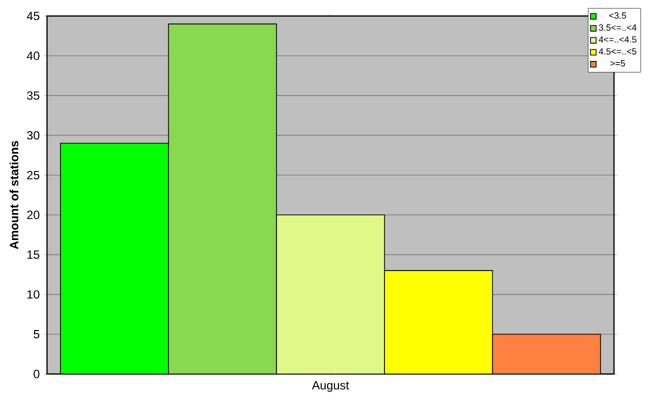  Describe the element at coordinates (33, 175) in the screenshot. I see `y-tick-label: 25` at that location.